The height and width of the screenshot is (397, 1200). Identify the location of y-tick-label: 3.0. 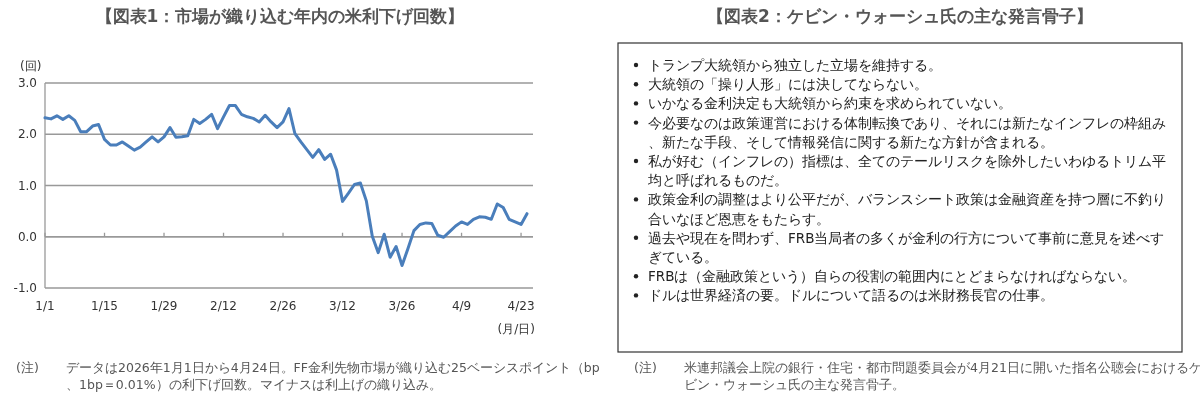
(27, 83).